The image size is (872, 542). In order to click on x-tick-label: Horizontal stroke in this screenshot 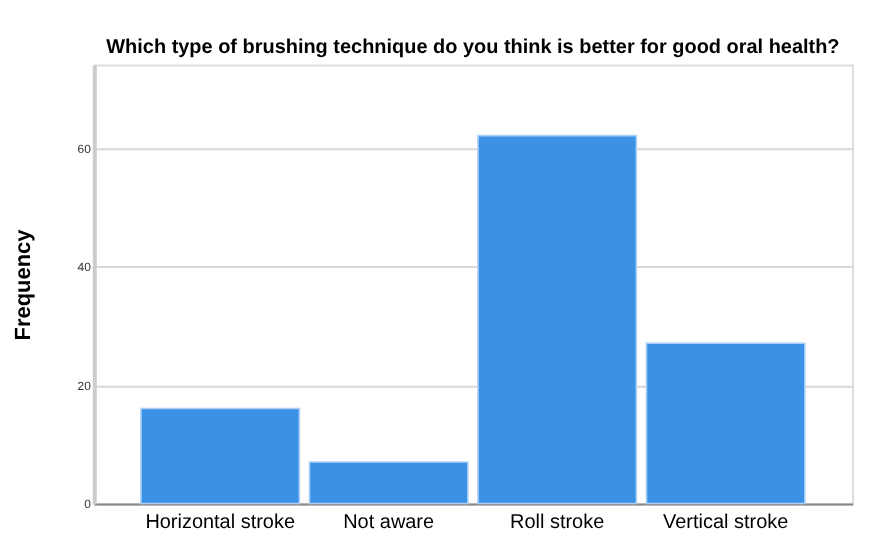, I will do `click(220, 523)`.